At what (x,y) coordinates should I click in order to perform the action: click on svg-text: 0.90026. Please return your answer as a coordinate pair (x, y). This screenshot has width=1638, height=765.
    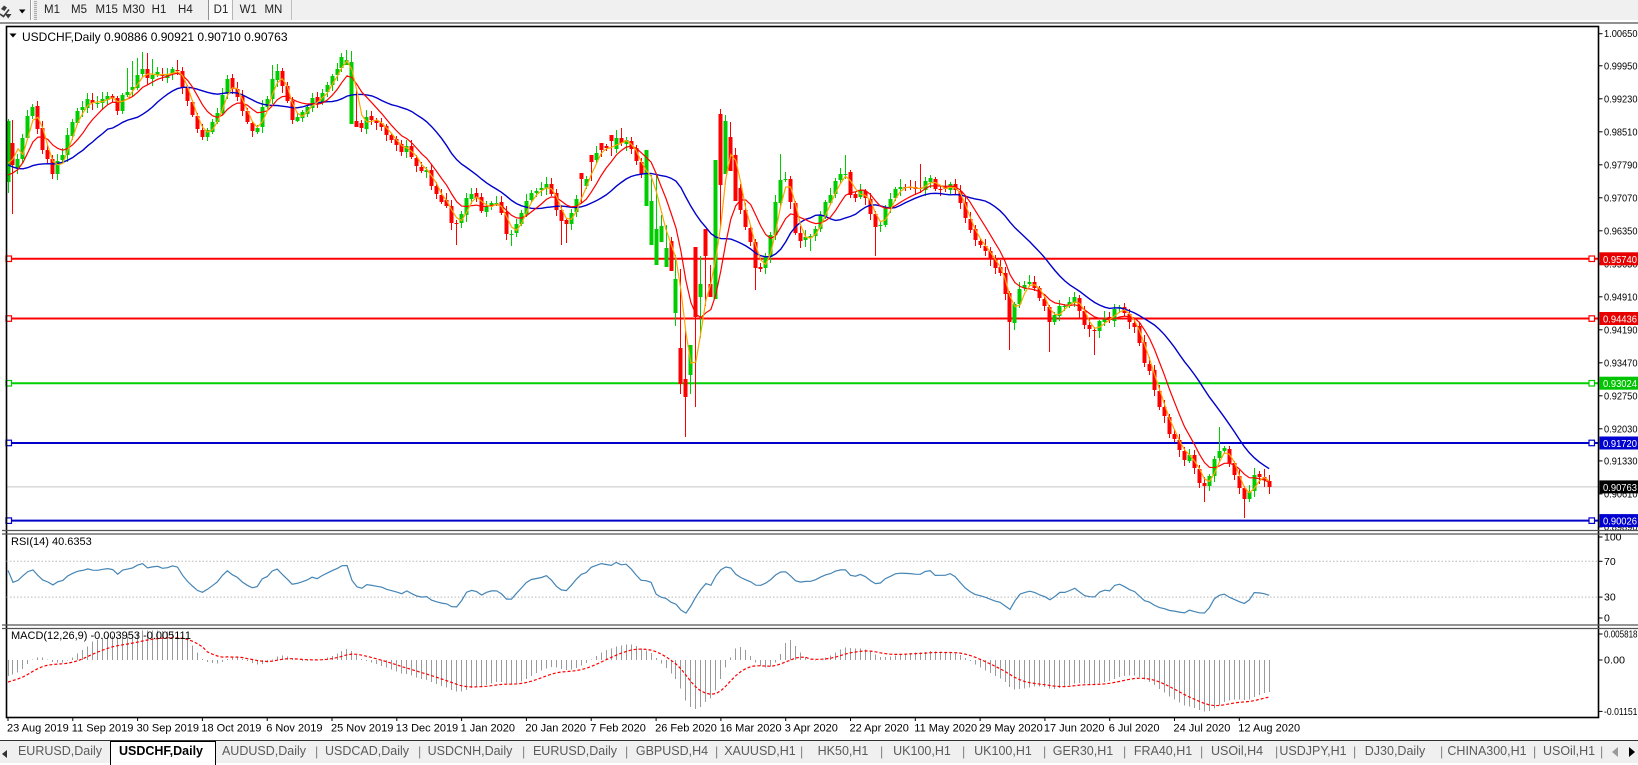
    Looking at the image, I should click on (1620, 522).